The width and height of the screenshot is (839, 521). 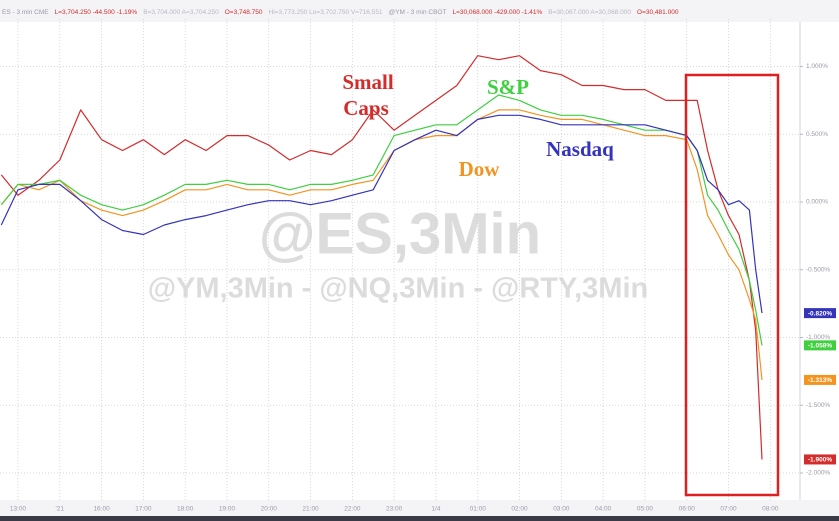 What do you see at coordinates (818, 269) in the screenshot?
I see `y-tick-label: -0.500%` at bounding box center [818, 269].